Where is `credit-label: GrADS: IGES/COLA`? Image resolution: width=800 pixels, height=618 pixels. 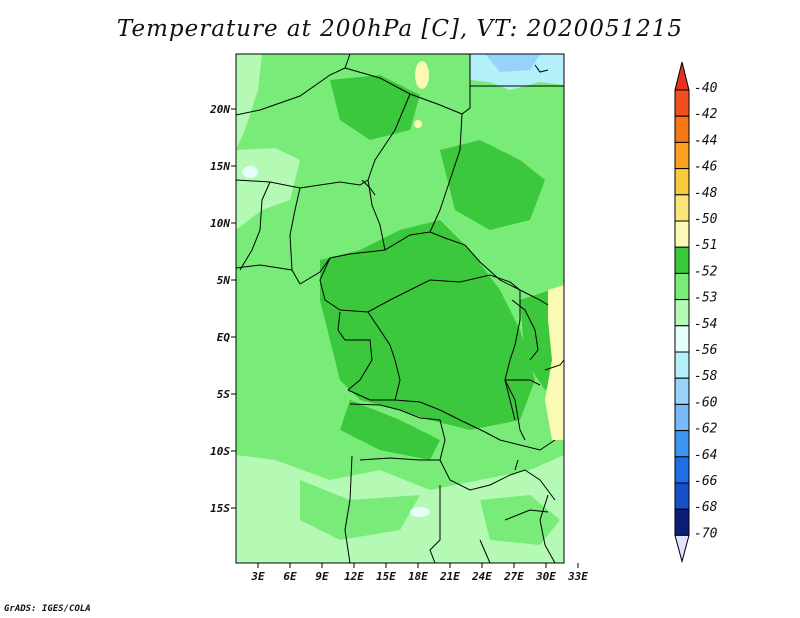
credit-label: GrADS: IGES/COLA is located at coordinates (47, 609).